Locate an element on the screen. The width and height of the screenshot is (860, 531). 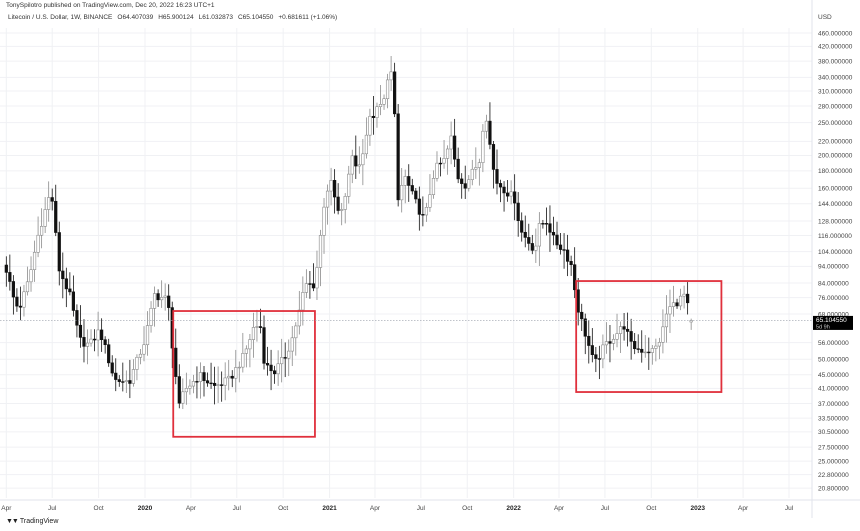
y-tick-label: 310.000000 is located at coordinates (835, 91).